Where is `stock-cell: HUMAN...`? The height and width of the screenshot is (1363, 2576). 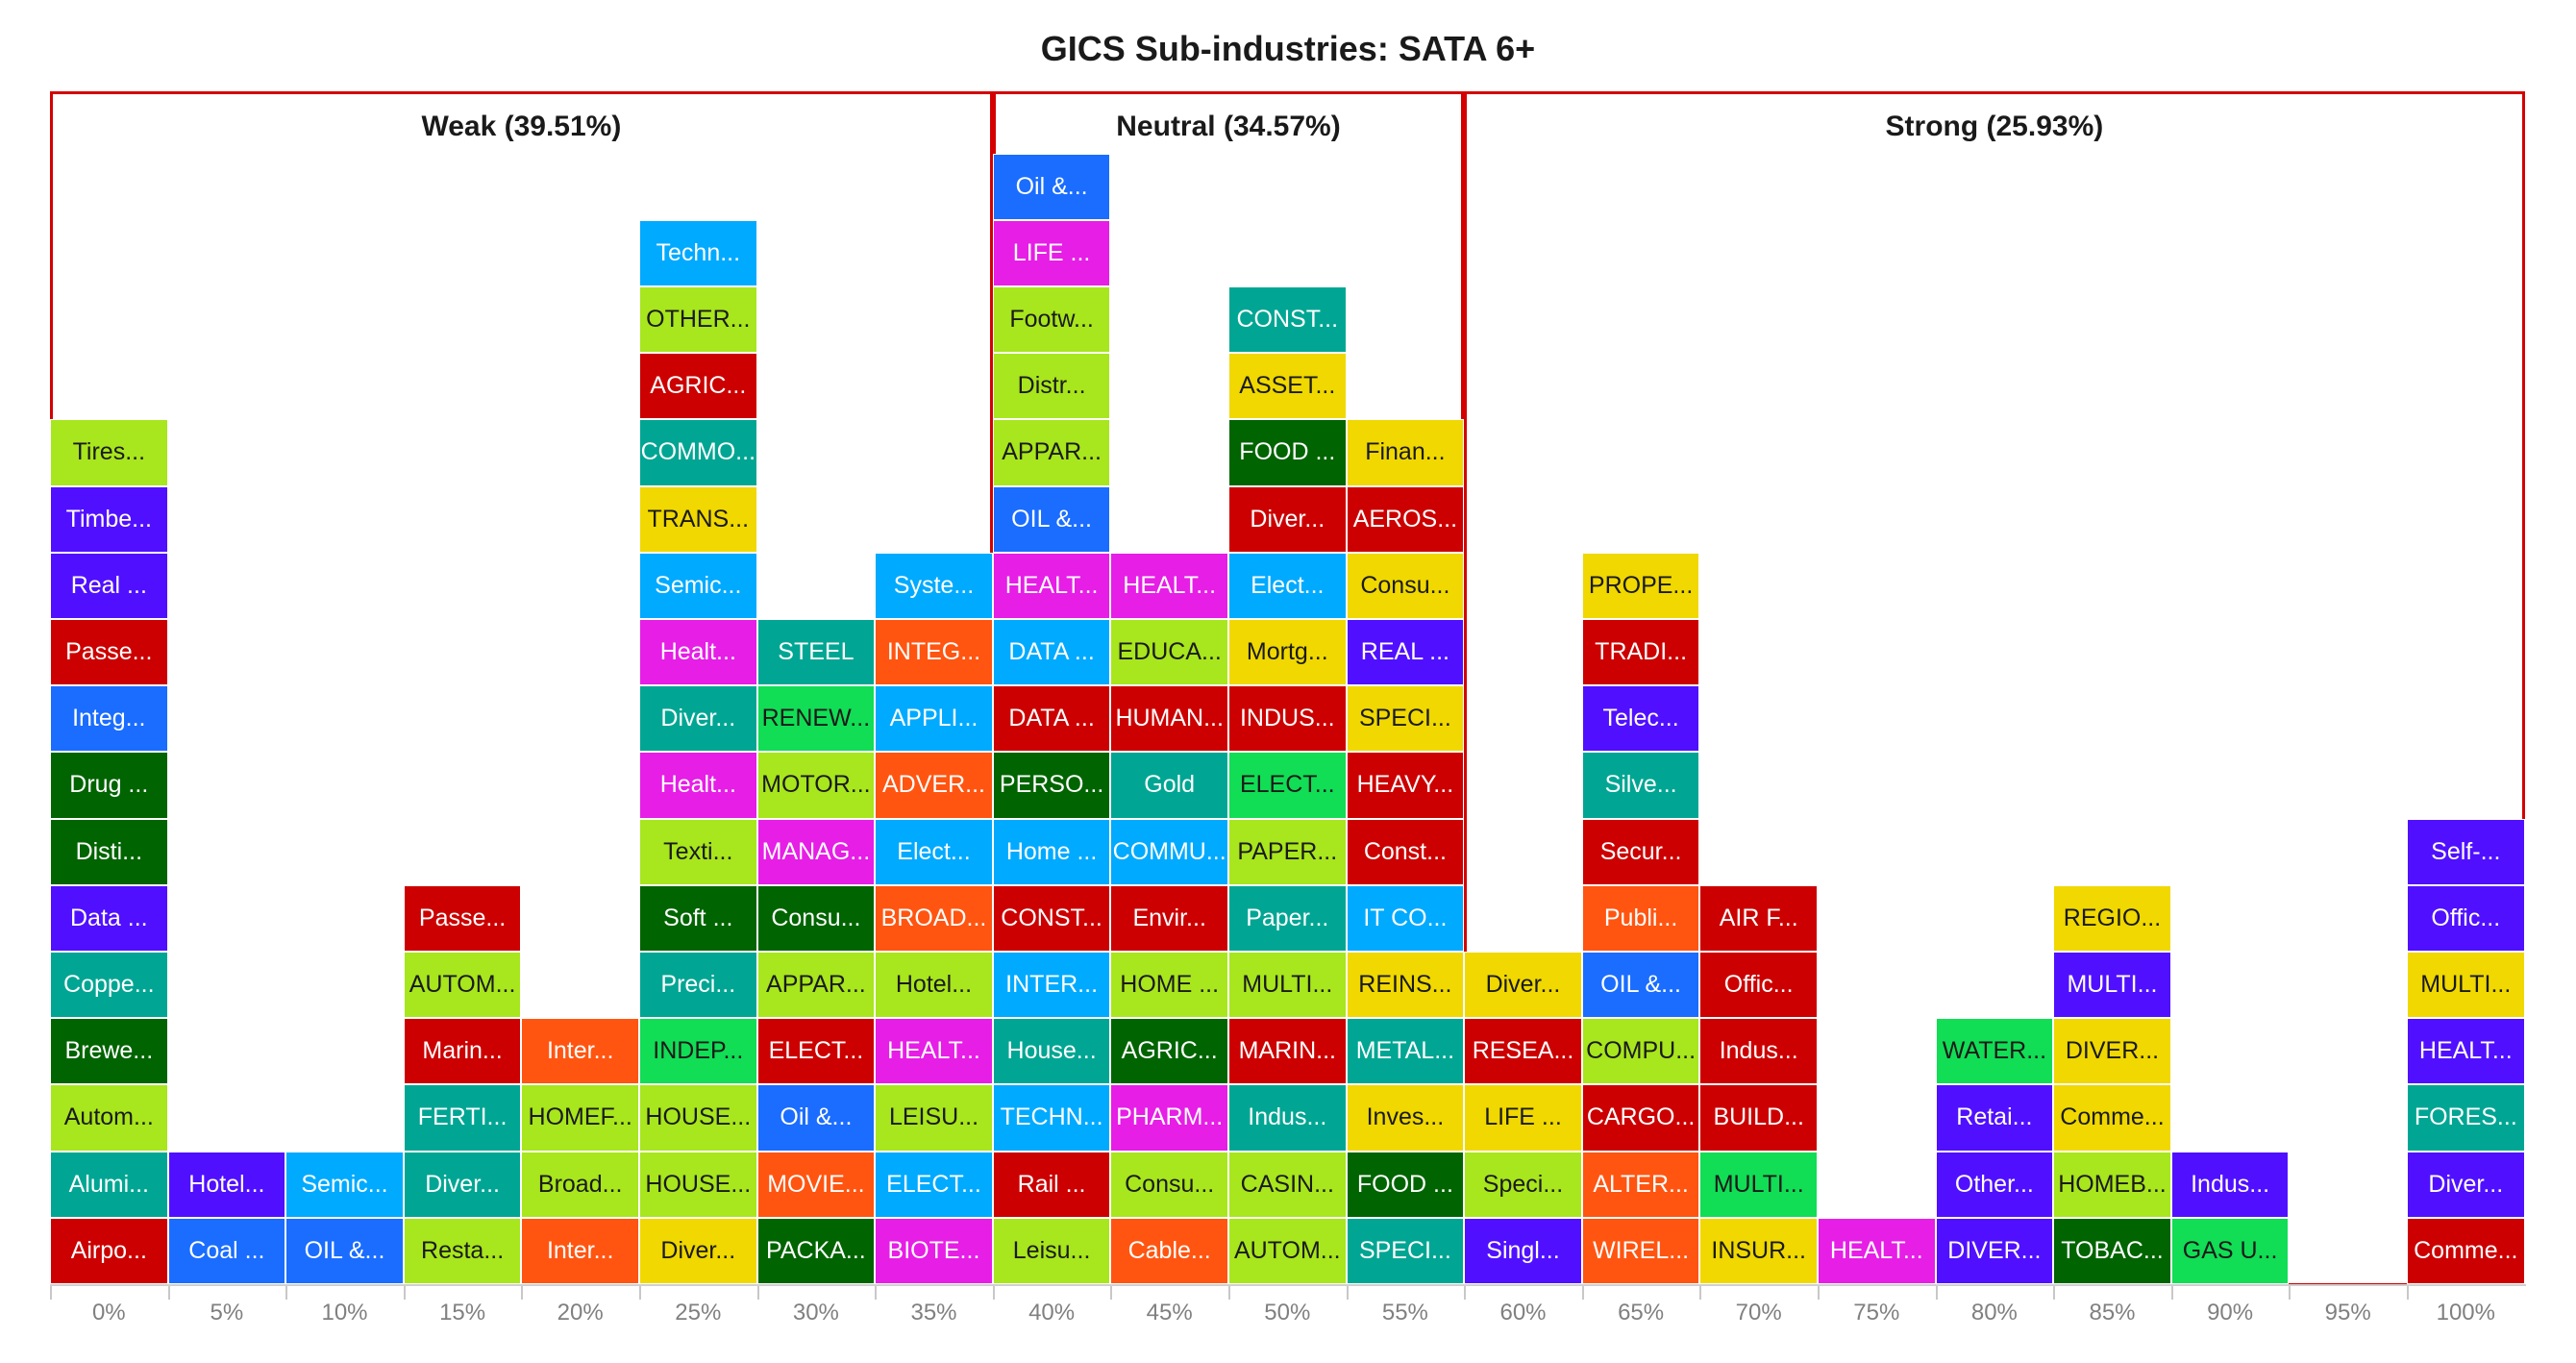
stock-cell: HUMAN... is located at coordinates (1169, 719).